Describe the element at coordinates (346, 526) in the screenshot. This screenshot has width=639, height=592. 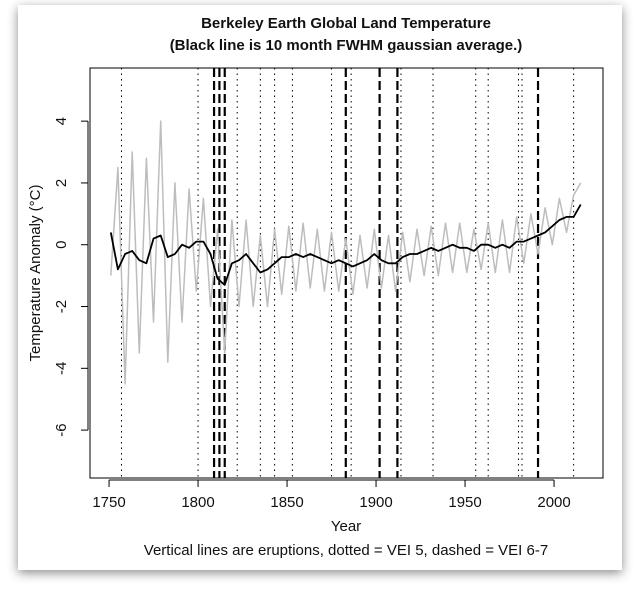
I see `x-axis-label: Year` at that location.